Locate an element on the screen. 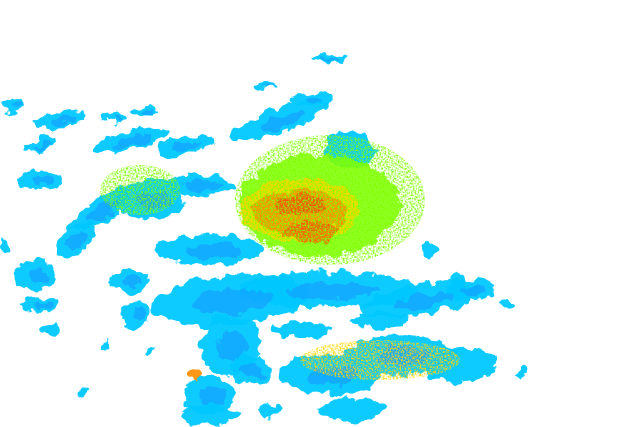 The width and height of the screenshot is (640, 427). heavy-echo is located at coordinates (195, 373).